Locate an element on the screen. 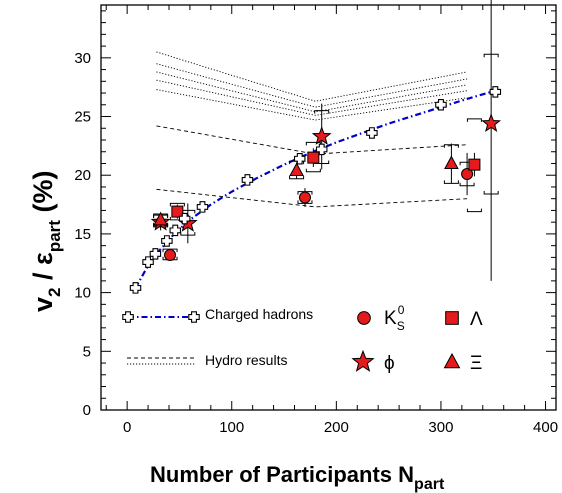  legend-charged-marker-right is located at coordinates (194, 317).